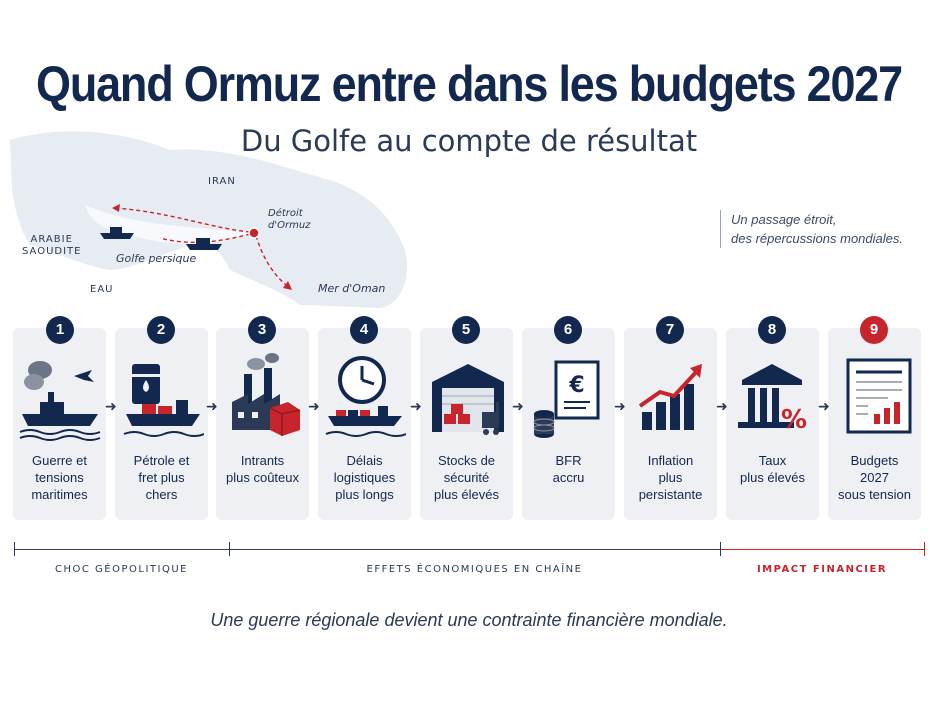 The height and width of the screenshot is (703, 938). What do you see at coordinates (568, 330) in the screenshot?
I see `step-number: 6` at bounding box center [568, 330].